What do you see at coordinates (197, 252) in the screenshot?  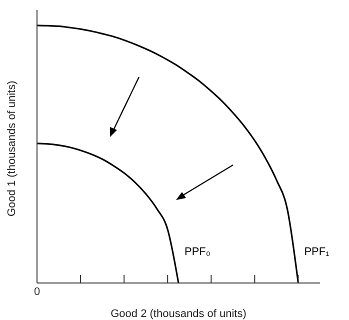 I see `series-label: PPF₀` at bounding box center [197, 252].